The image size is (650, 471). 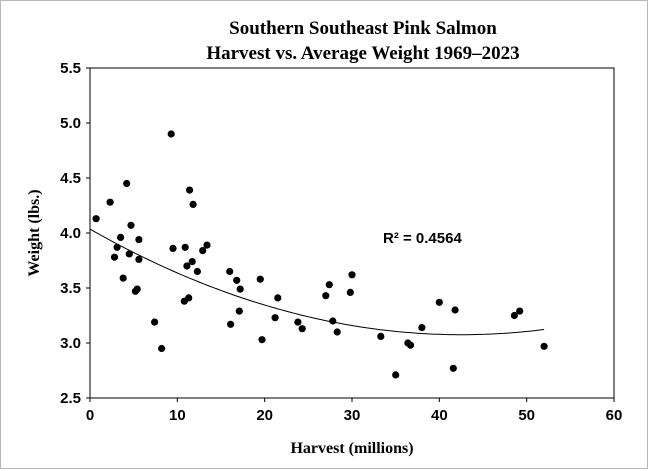 What do you see at coordinates (352, 415) in the screenshot?
I see `x-tick-label: 30` at bounding box center [352, 415].